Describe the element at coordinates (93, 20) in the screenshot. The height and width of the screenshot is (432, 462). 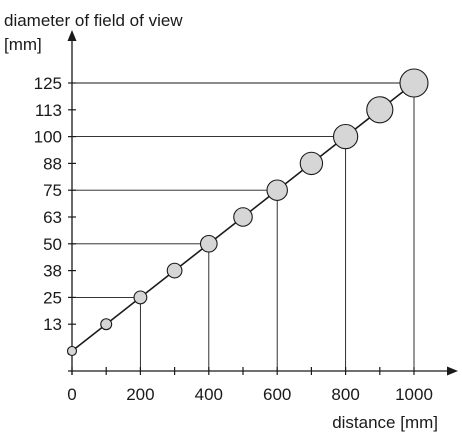
I see `y-axis-title-line1: diameter of field of view` at that location.